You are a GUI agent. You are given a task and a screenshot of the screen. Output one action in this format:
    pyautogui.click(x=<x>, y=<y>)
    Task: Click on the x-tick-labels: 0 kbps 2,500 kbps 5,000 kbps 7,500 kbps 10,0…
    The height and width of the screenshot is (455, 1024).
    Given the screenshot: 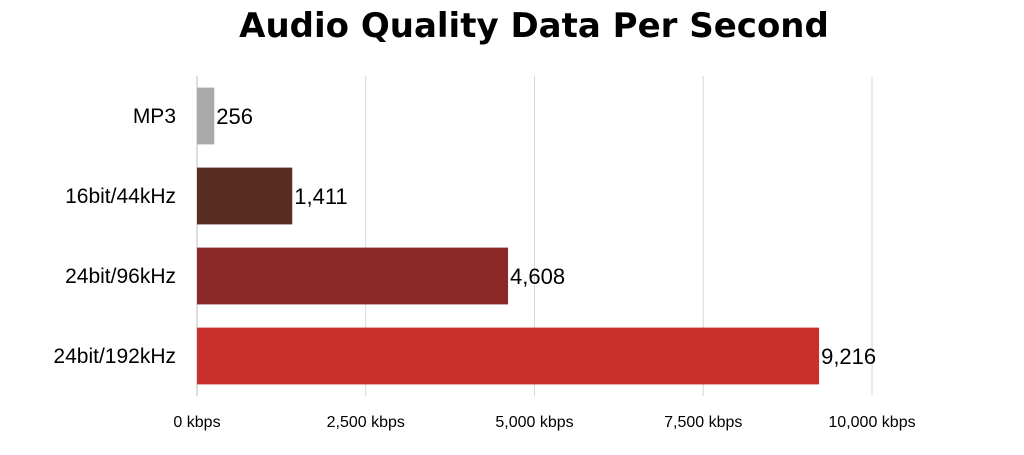 What is the action you would take?
    pyautogui.click(x=544, y=422)
    